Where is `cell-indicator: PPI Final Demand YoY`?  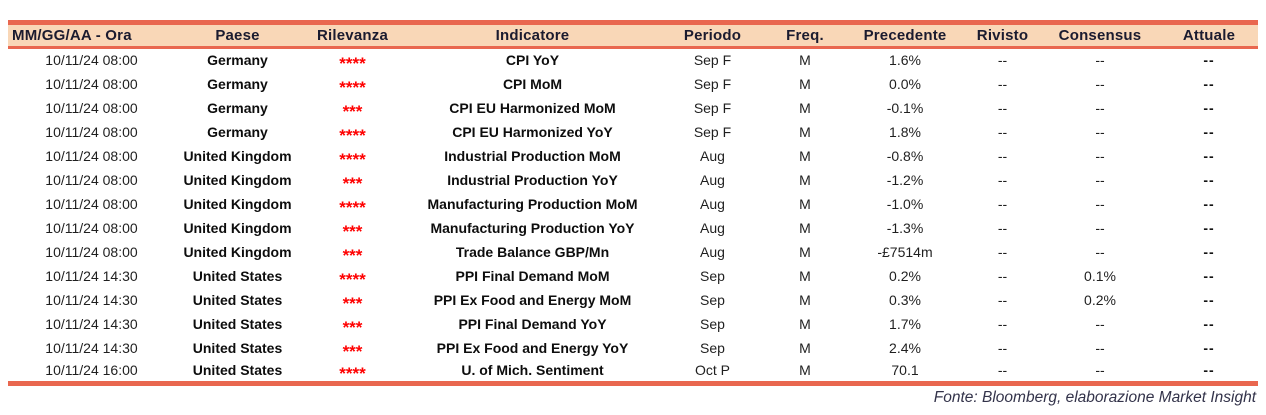
cell-indicator: PPI Final Demand YoY is located at coordinates (532, 323).